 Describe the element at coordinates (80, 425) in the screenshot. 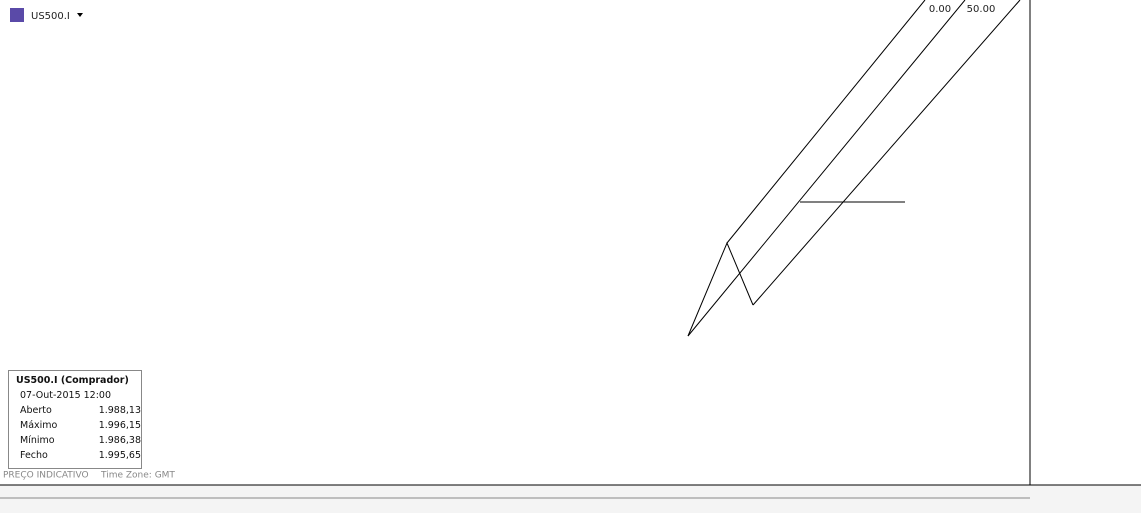

I see `info-row: Máximo 1.996,15` at that location.